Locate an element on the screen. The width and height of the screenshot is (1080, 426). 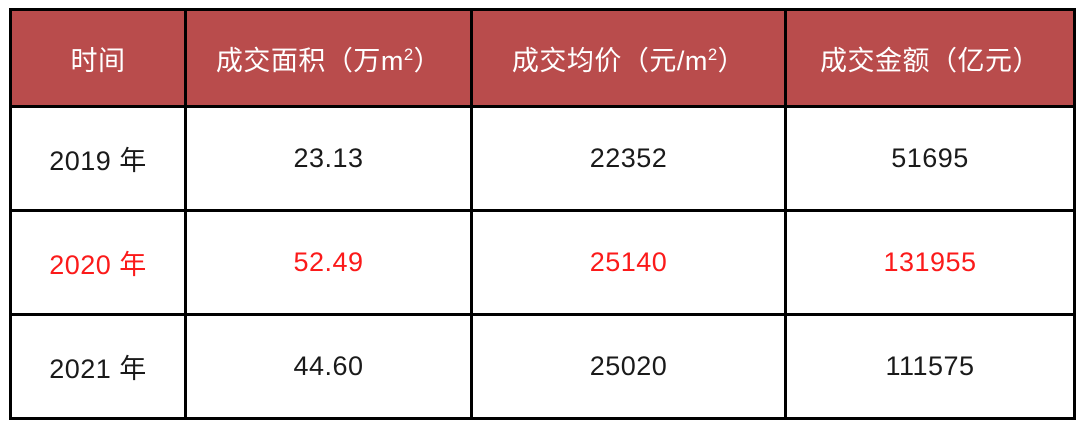
column-header-price-main: 成交均价（元/m is located at coordinates (609, 60).